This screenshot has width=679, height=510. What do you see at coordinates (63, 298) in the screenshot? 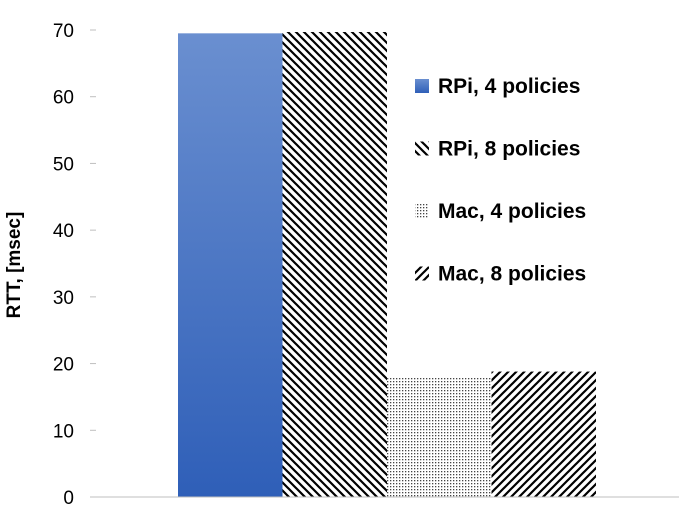
I see `y-tick-label: 30` at bounding box center [63, 298].